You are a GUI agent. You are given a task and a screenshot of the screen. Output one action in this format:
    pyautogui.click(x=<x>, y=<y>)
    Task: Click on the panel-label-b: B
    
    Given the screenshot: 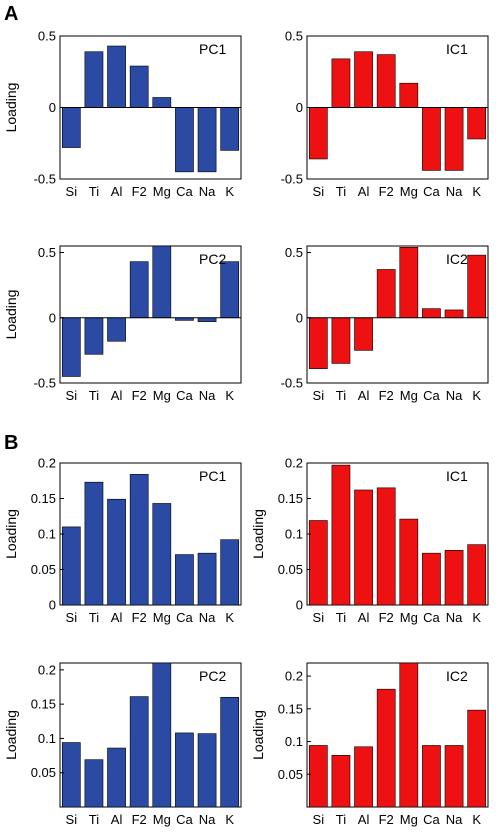 What is the action you would take?
    pyautogui.click(x=11, y=443)
    